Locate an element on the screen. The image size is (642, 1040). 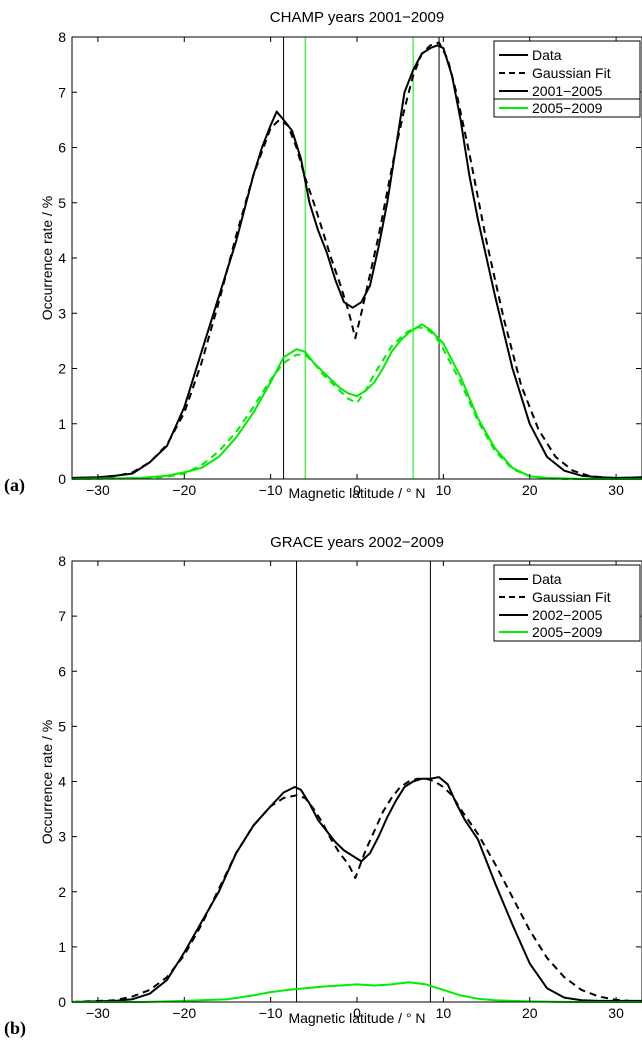
legend: Data Gaussian Fit 2001−2005 is located at coordinates (567, 70).